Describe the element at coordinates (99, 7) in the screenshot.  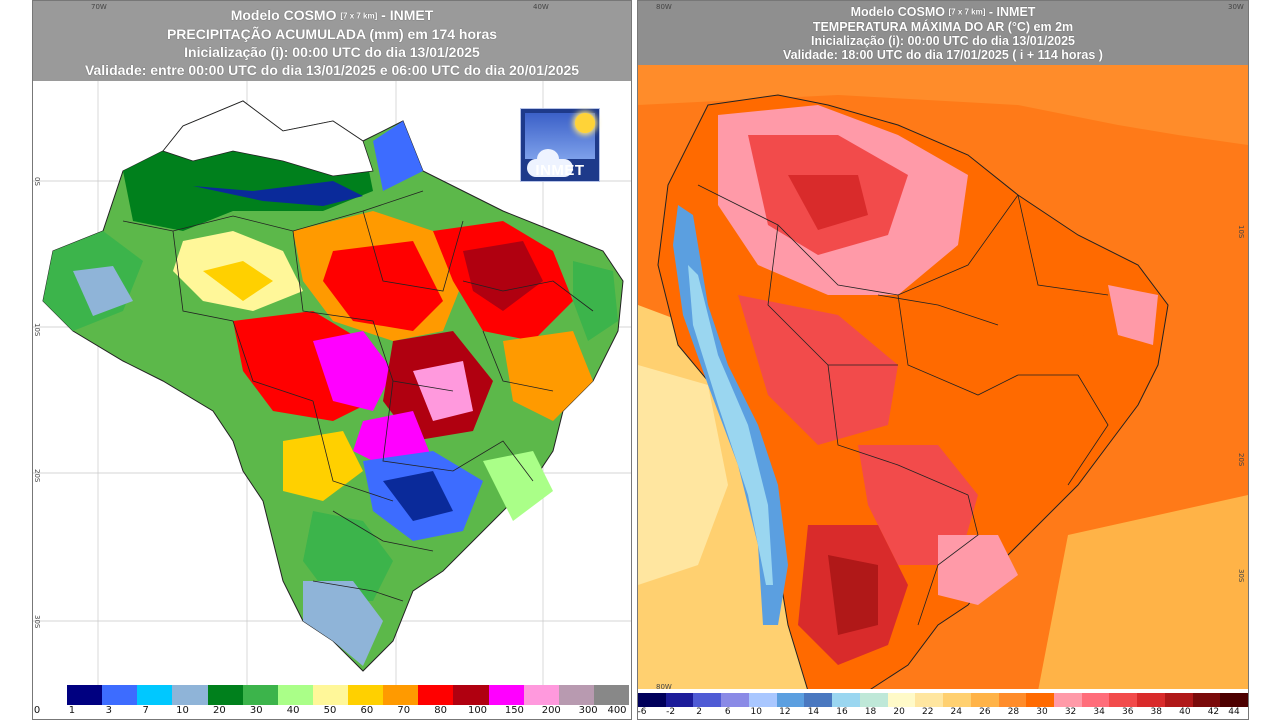
I see `lon-tick: 70W` at that location.